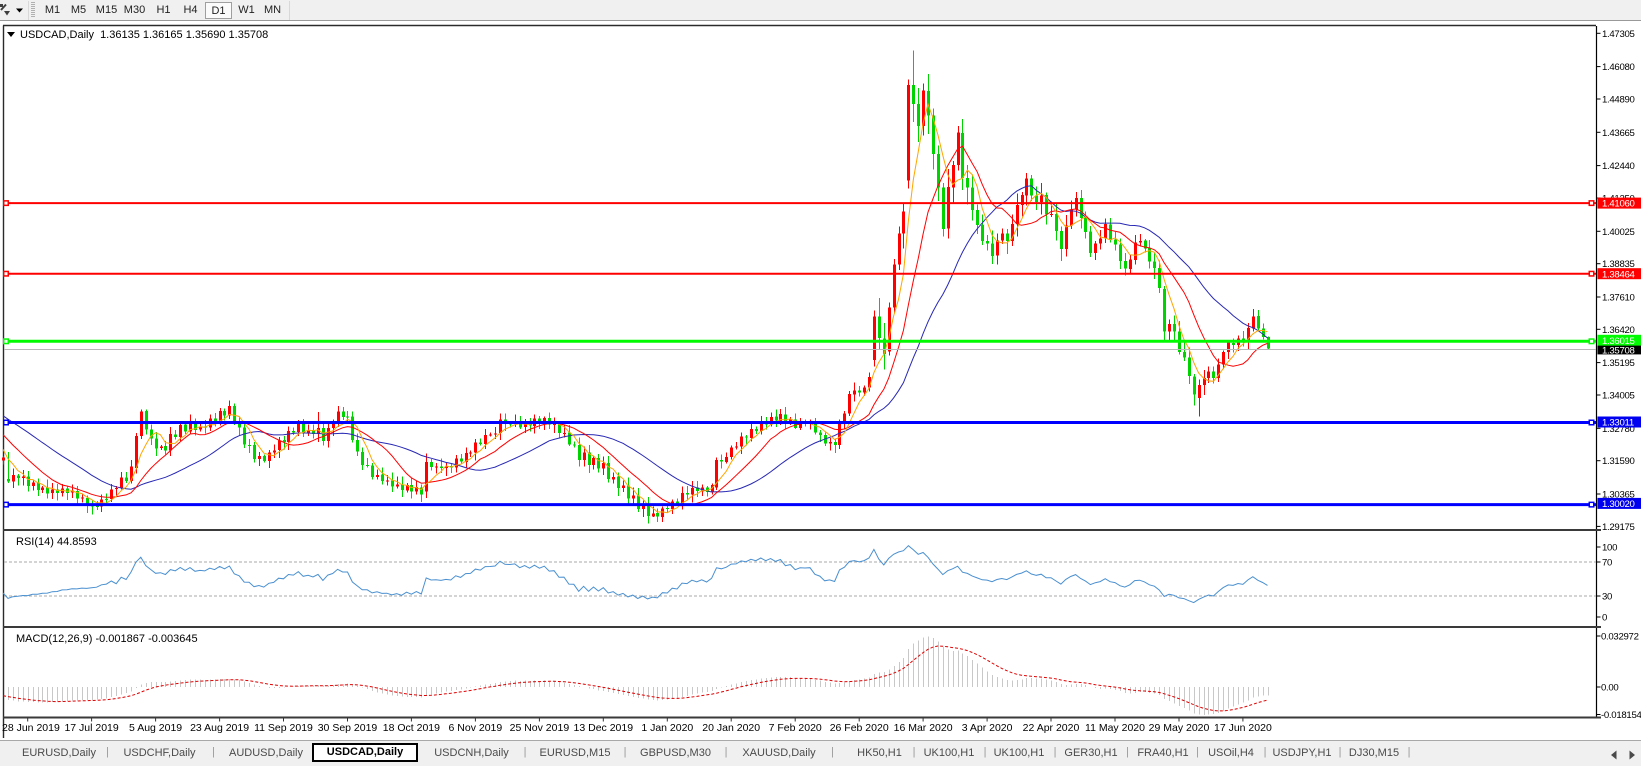 The image size is (1641, 767). What do you see at coordinates (1618, 100) in the screenshot?
I see `svg-text: 1.44890` at bounding box center [1618, 100].